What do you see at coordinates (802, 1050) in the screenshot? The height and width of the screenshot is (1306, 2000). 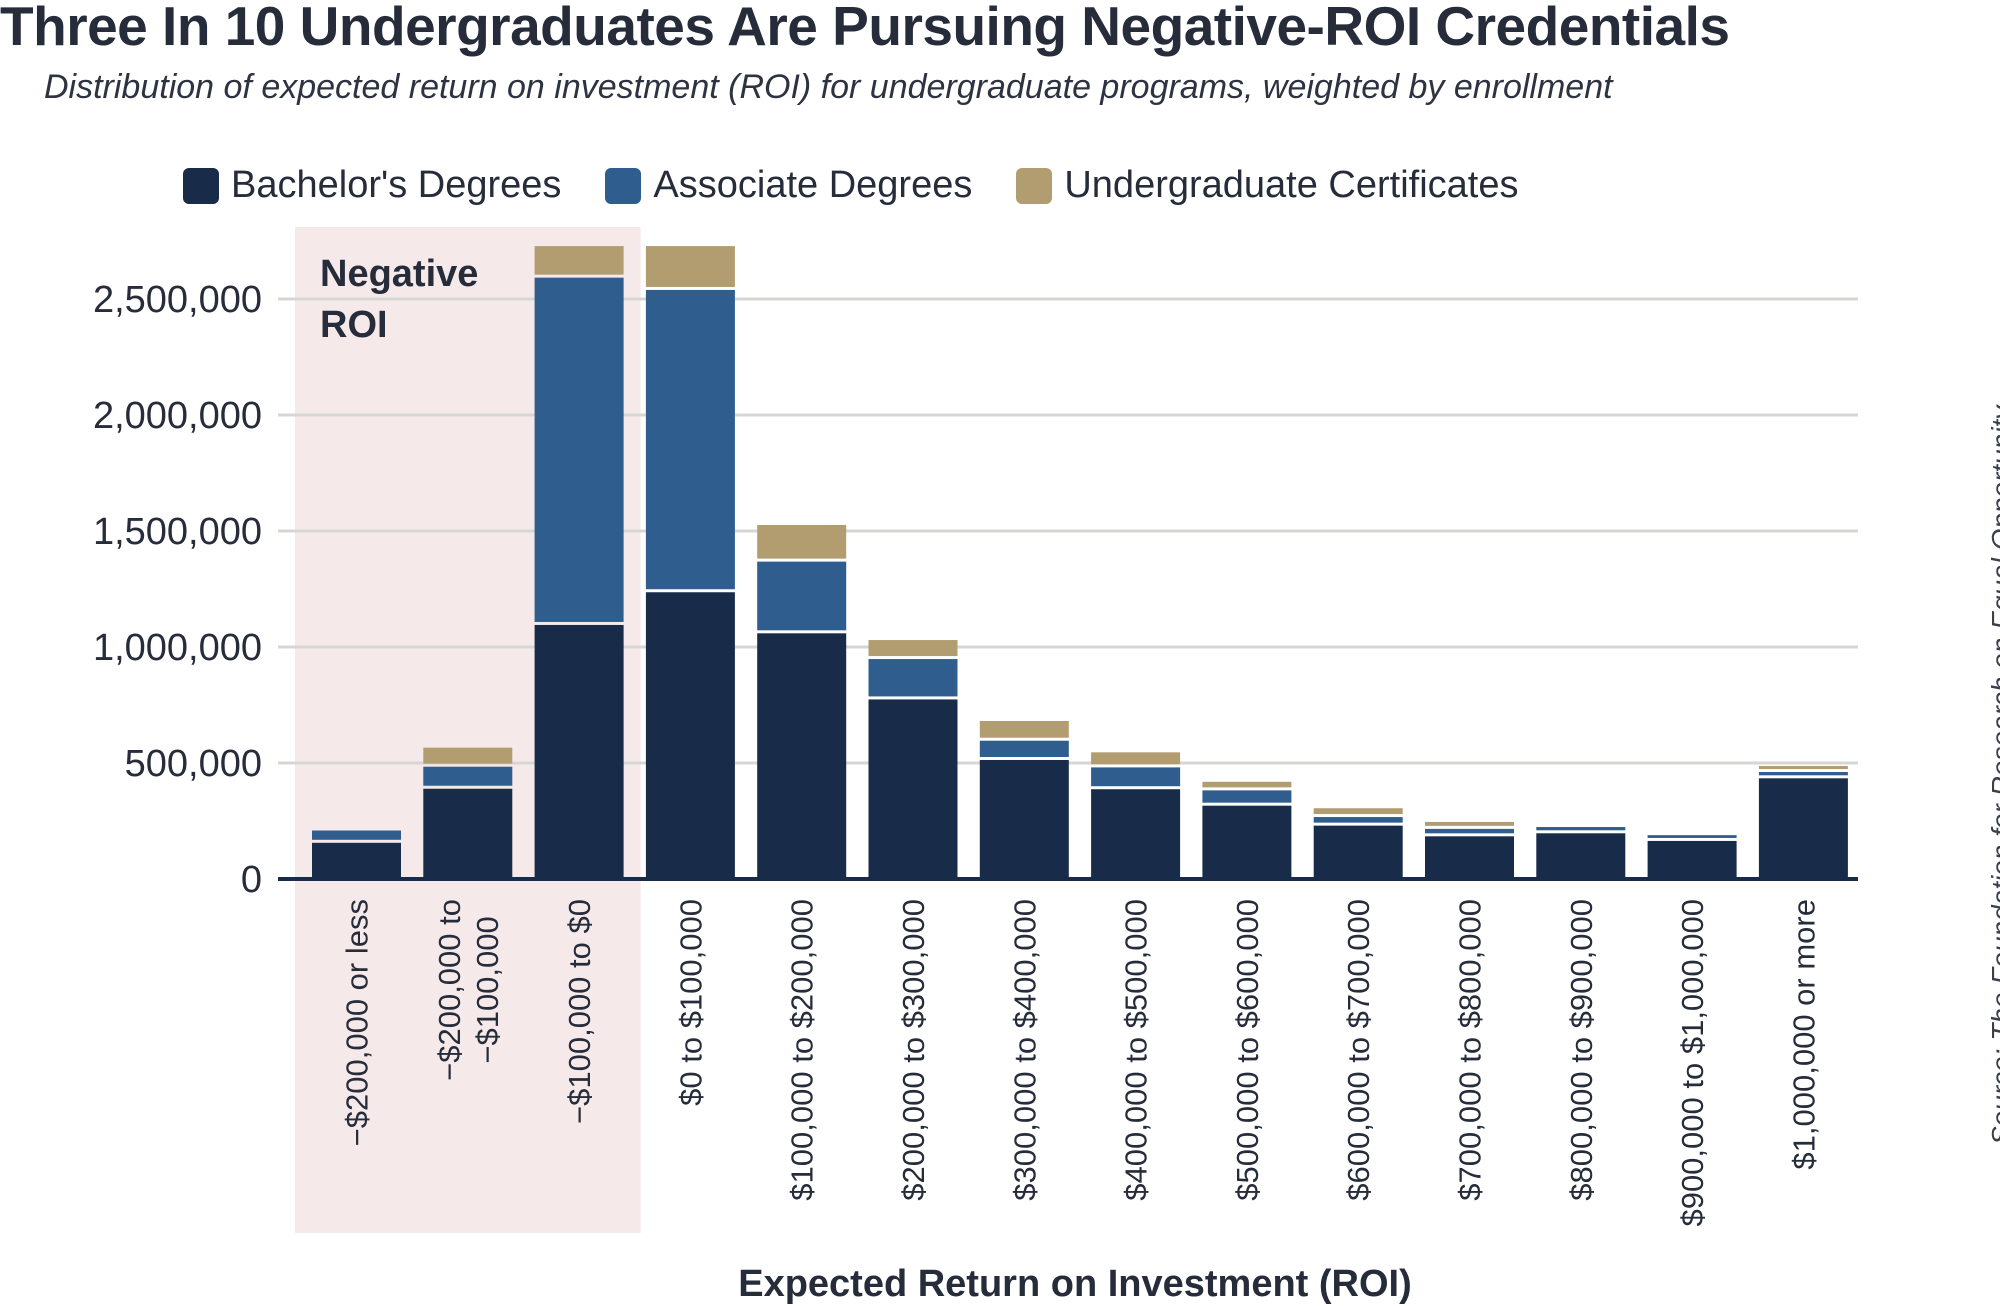 I see `x-tick-label: $100,000 to $200,000` at bounding box center [802, 1050].